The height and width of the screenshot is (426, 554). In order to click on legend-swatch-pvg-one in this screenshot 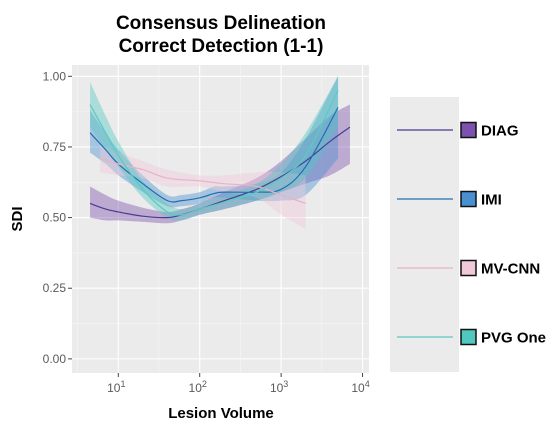, I will do `click(468, 337)`.